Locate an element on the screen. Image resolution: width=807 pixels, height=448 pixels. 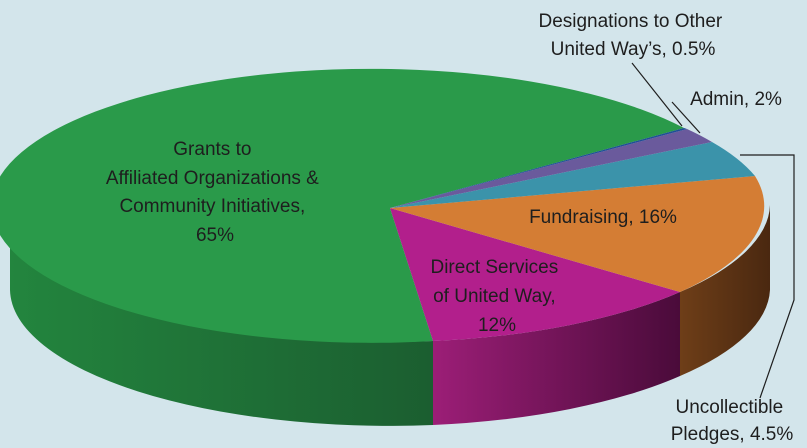
slice-uncollectible is located at coordinates (572, 175).